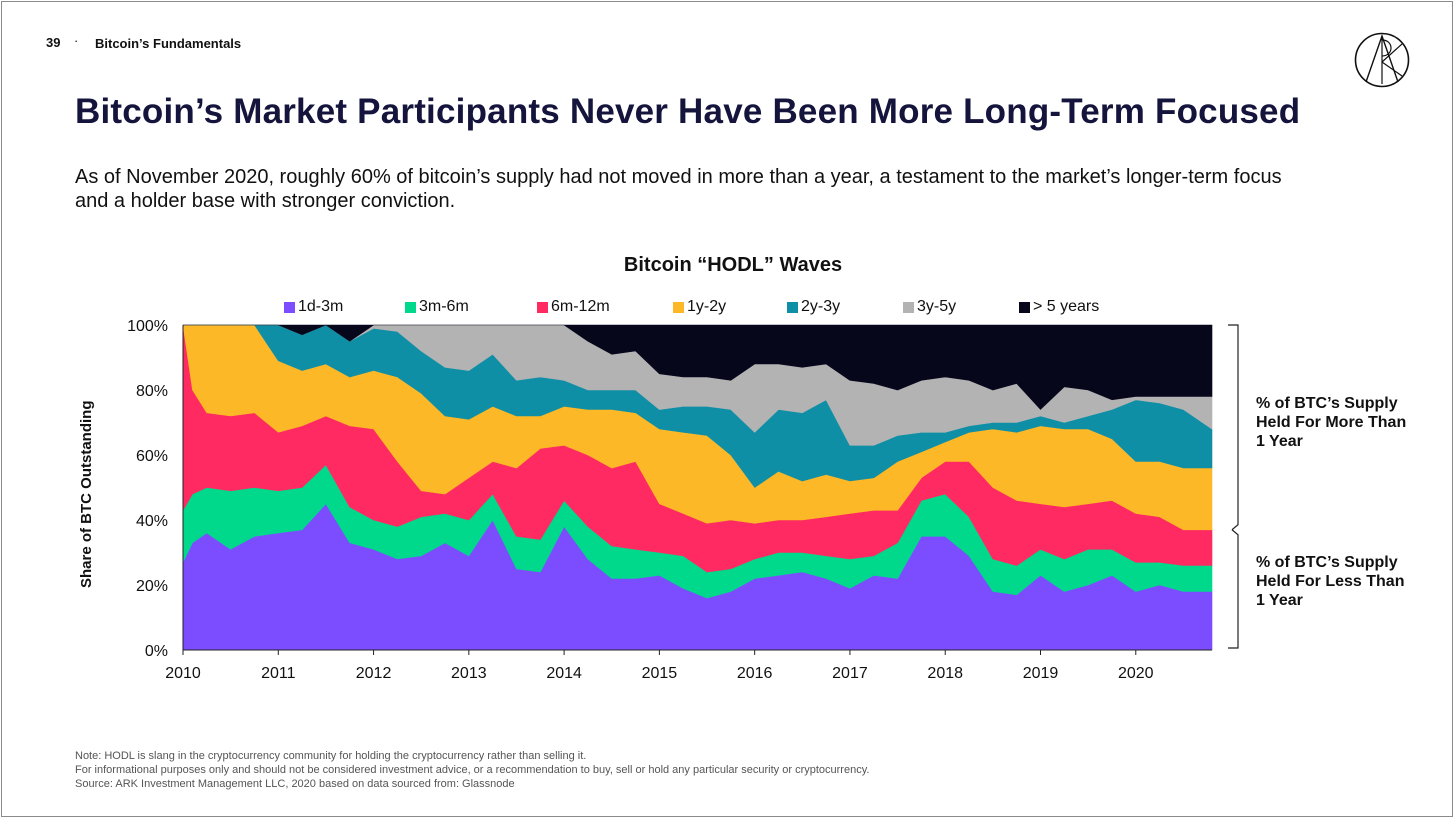 The height and width of the screenshot is (820, 1456). Describe the element at coordinates (152, 586) in the screenshot. I see `y-tick-label: 20%` at that location.